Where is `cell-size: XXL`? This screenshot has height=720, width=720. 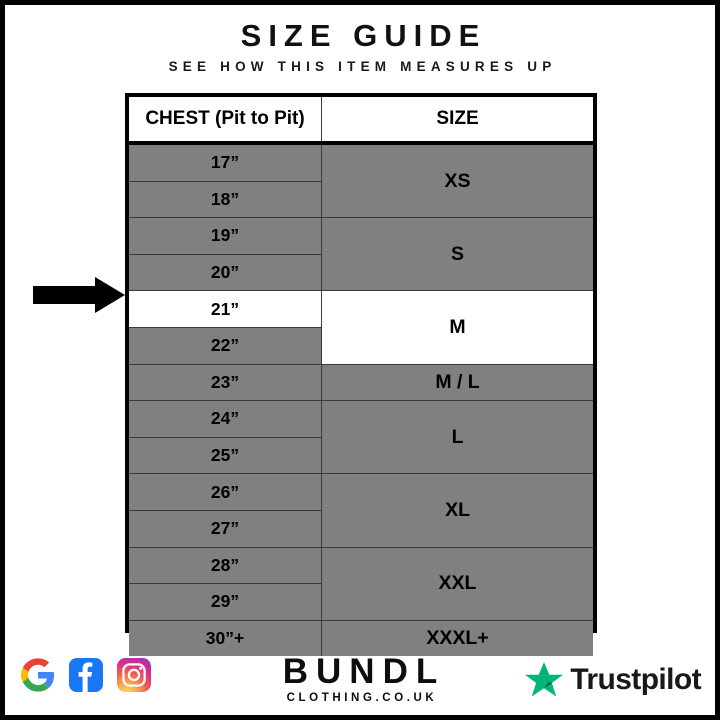
cell-size: XXL is located at coordinates (457, 583).